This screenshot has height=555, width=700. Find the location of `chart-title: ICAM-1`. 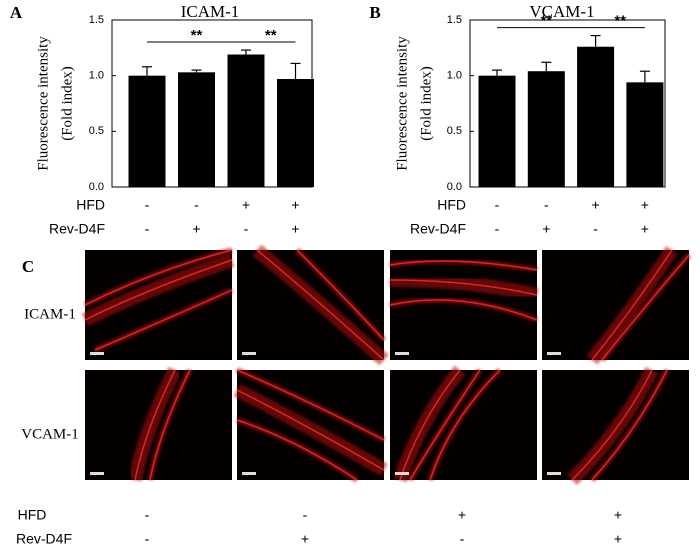

chart-title: ICAM-1 is located at coordinates (210, 11).